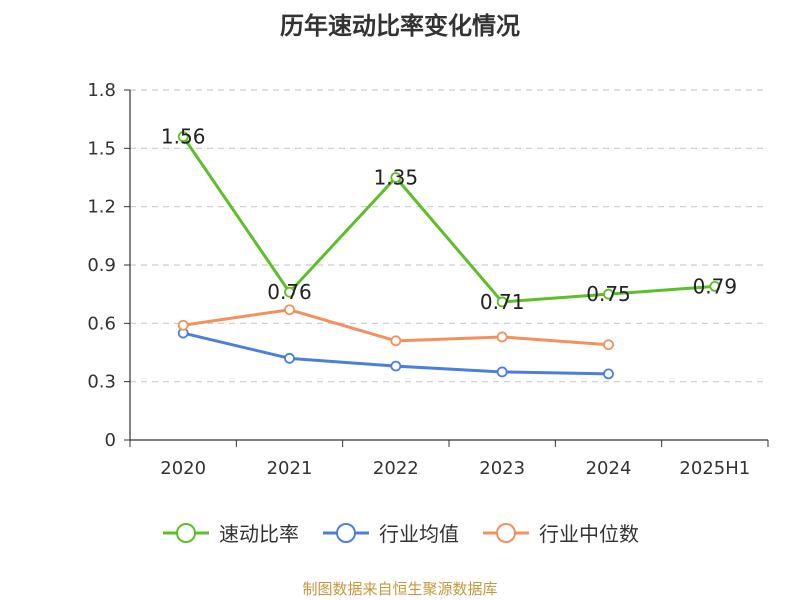 Image resolution: width=800 pixels, height=600 pixels. What do you see at coordinates (101, 265) in the screenshot?
I see `y-tick-label: 0.9` at bounding box center [101, 265].